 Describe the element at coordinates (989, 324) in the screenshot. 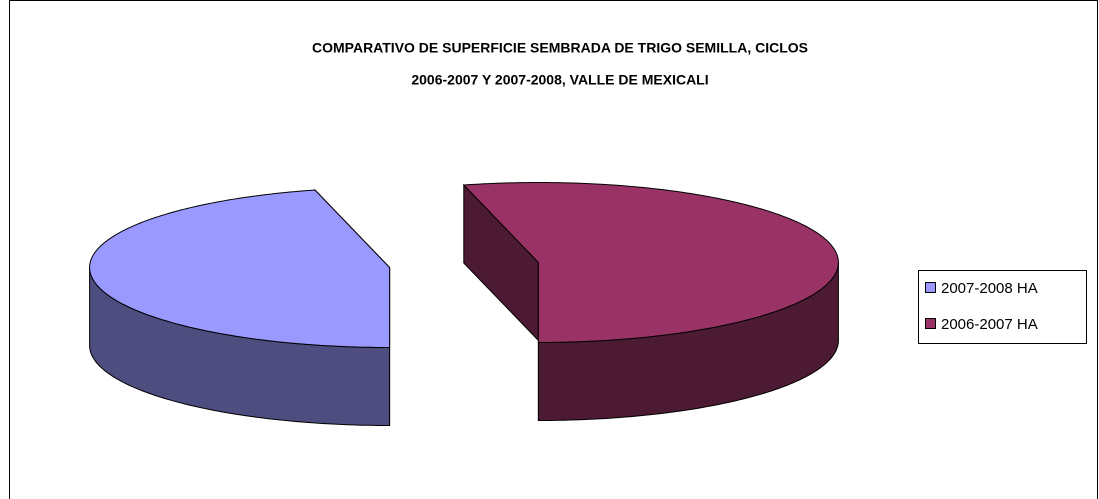

I see `legend-label: 2006-2007 HA` at that location.